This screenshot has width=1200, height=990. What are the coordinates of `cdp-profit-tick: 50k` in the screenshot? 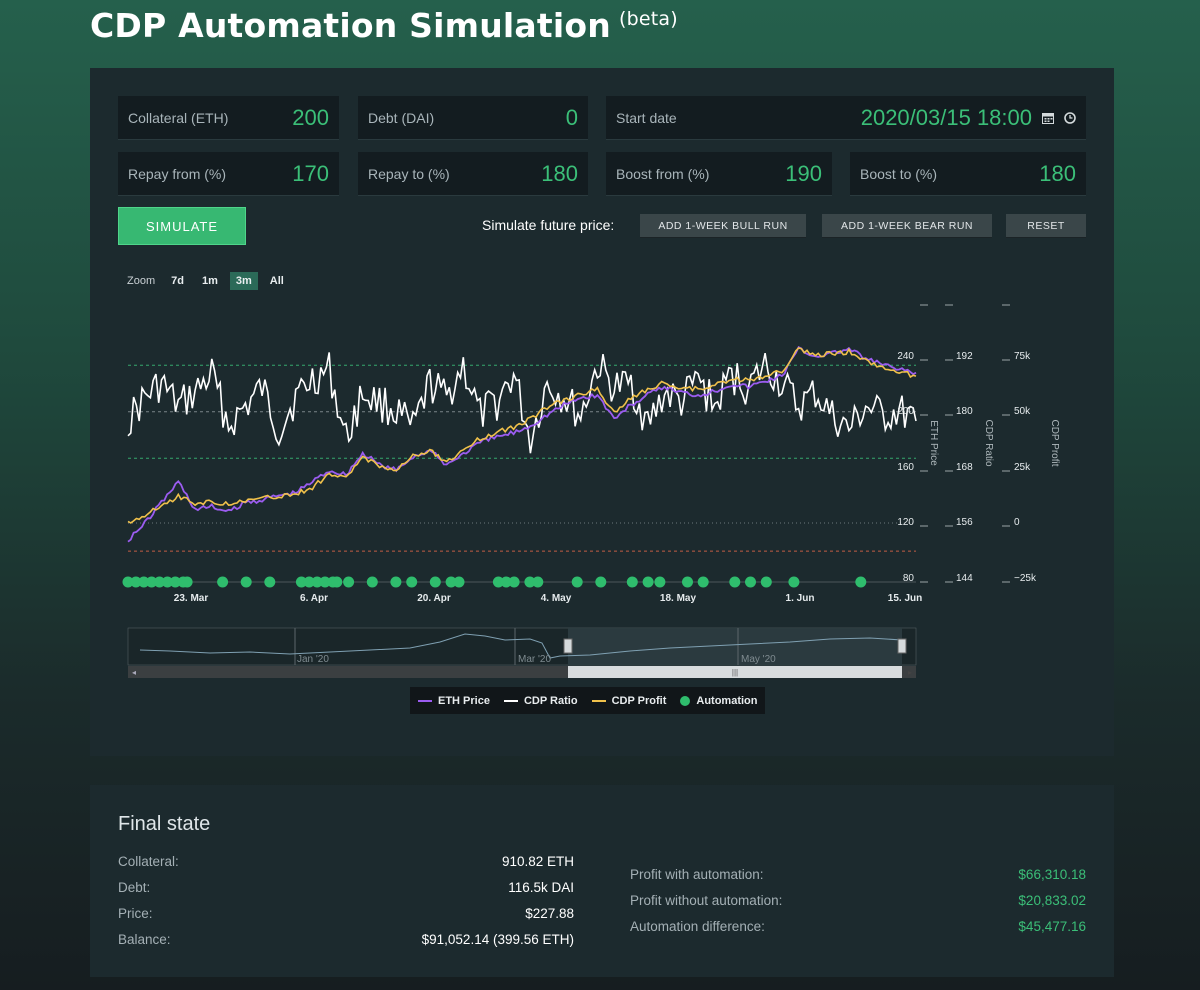 It's located at (1022, 411).